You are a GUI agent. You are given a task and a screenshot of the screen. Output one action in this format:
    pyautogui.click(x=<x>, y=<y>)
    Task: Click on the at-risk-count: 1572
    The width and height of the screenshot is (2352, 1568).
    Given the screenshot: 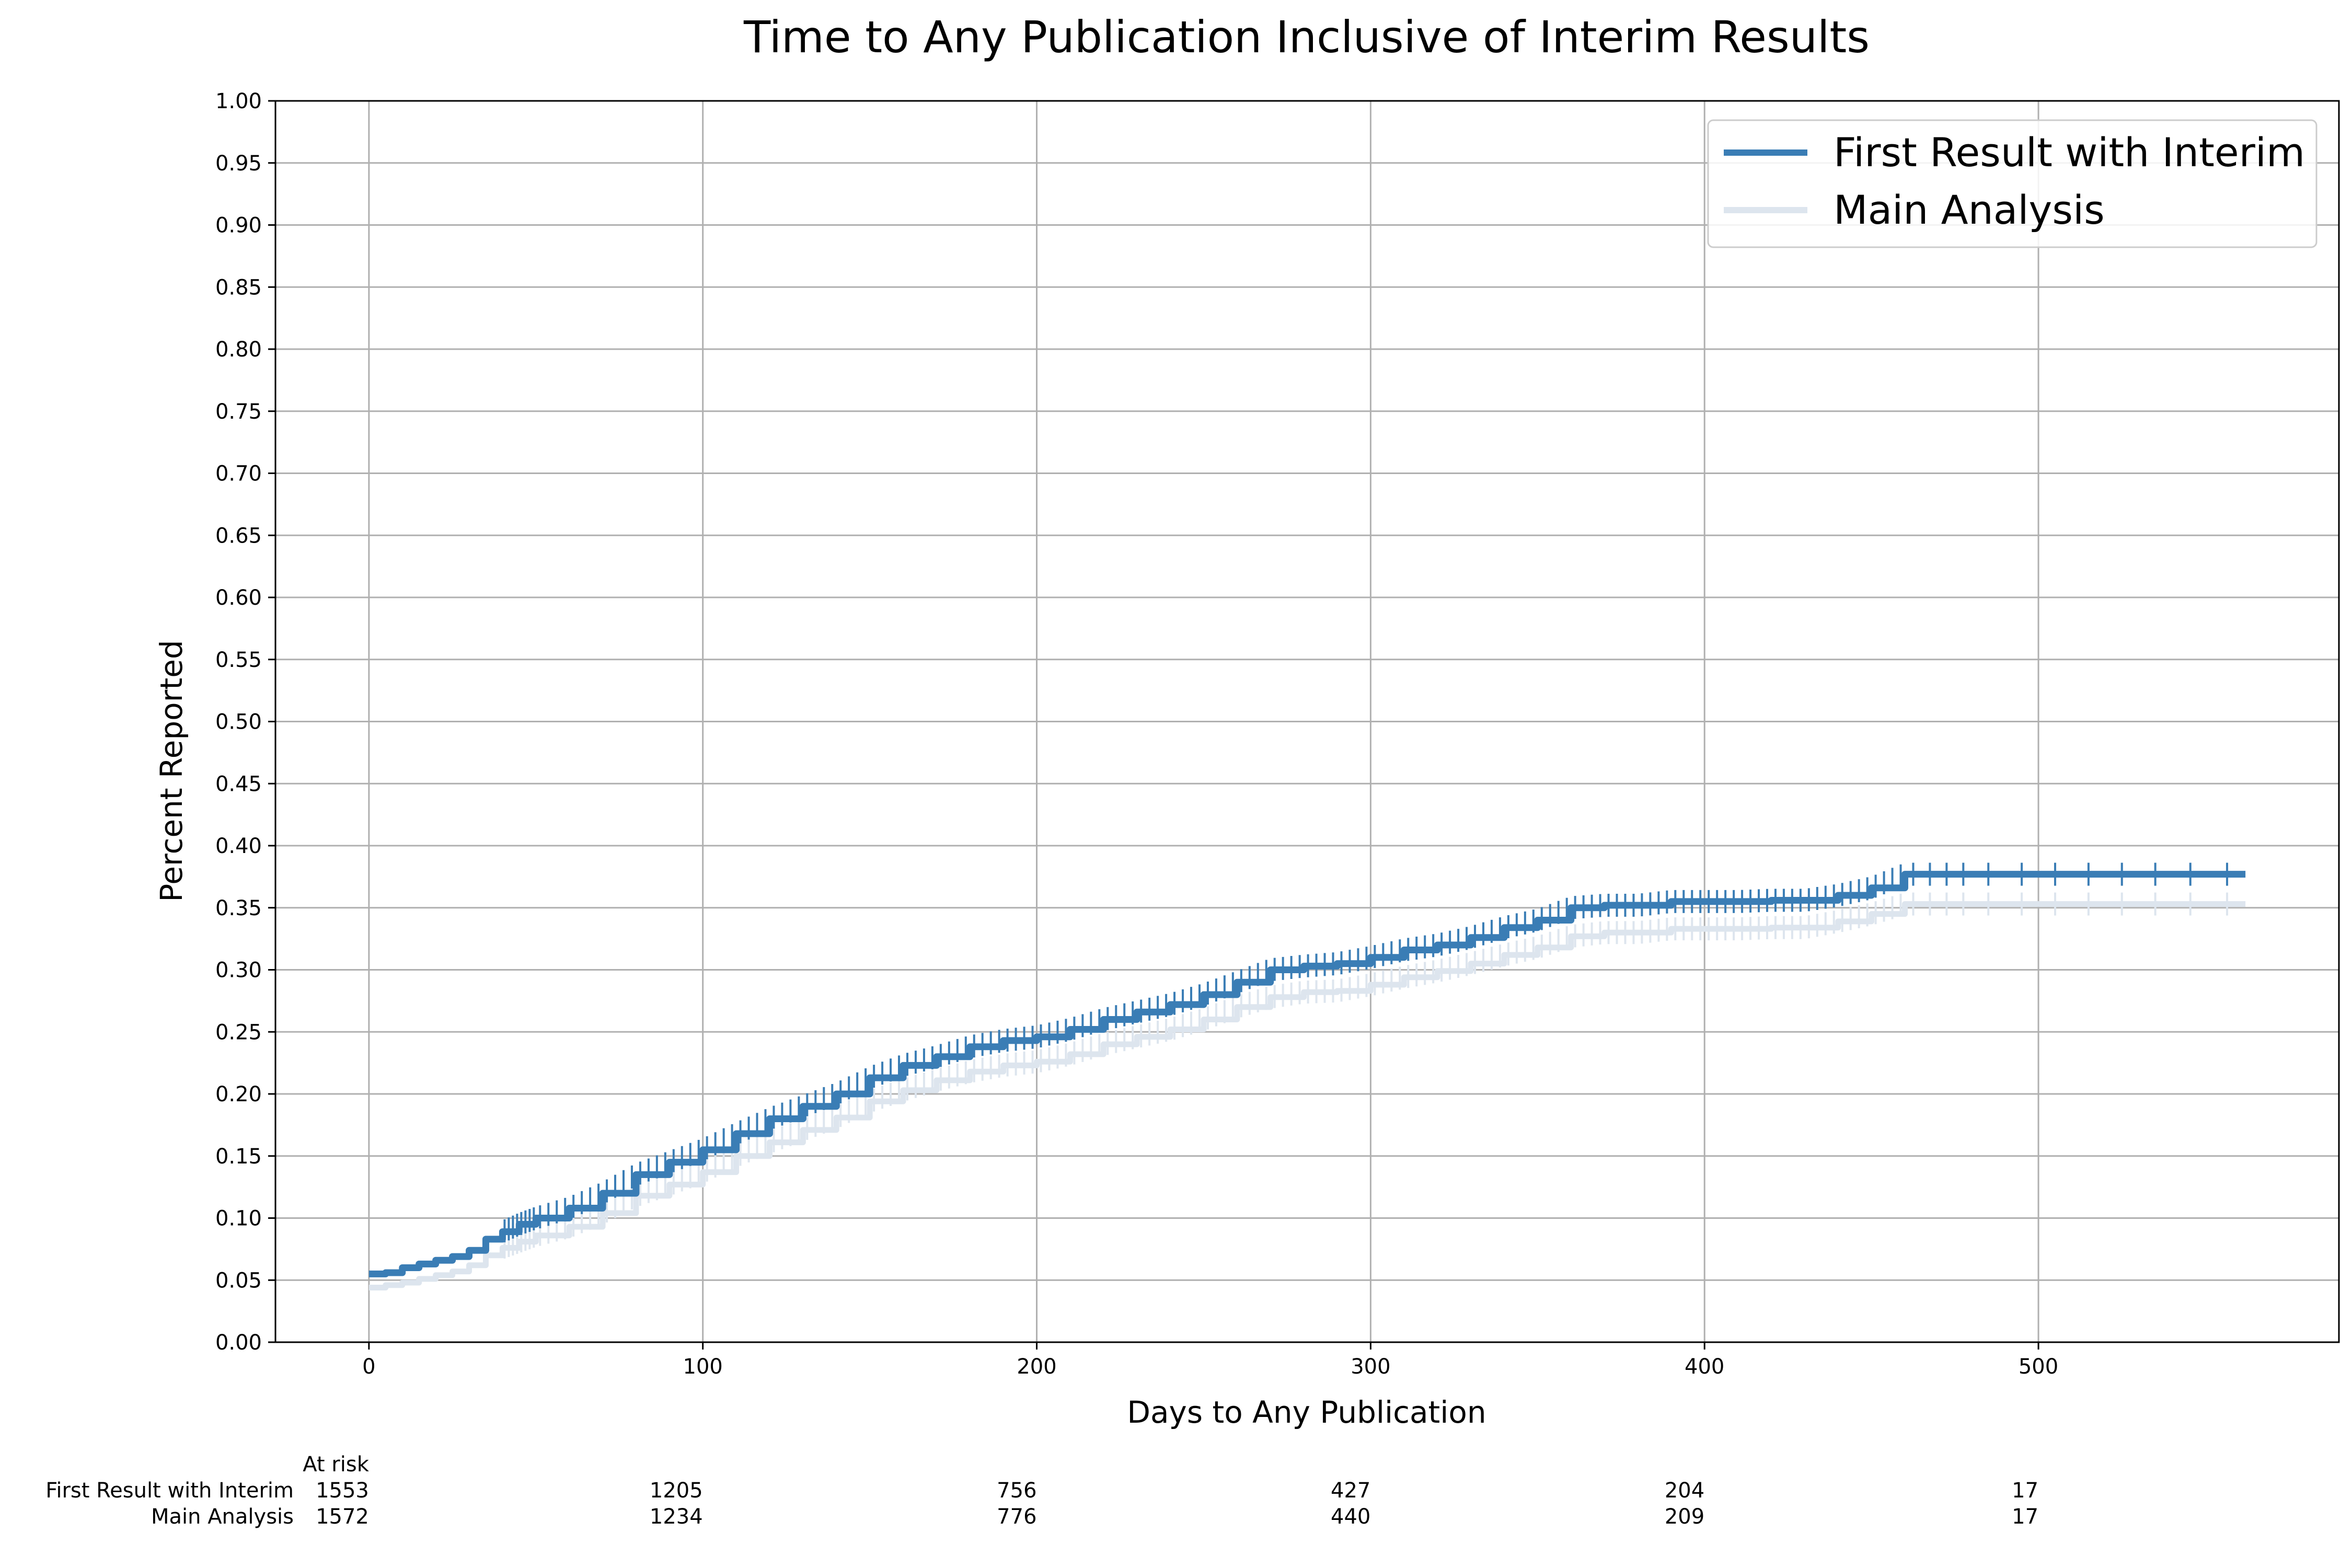 What is the action you would take?
    pyautogui.click(x=342, y=1517)
    